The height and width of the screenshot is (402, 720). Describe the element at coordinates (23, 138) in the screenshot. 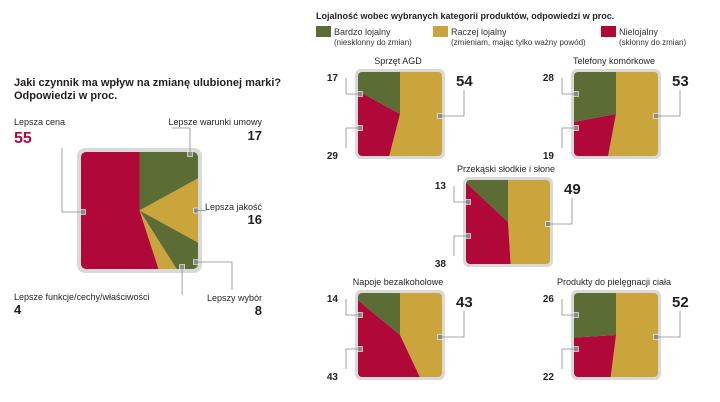

I see `value-lepsza-cena: 55` at that location.